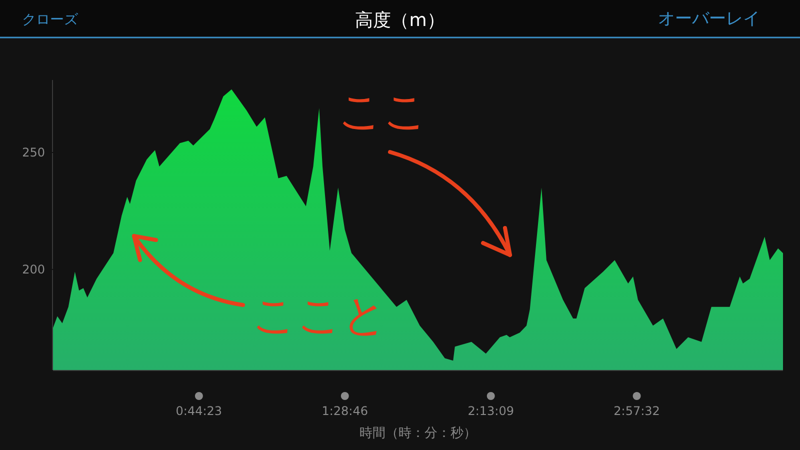  I want to click on x-axis-title: 時間（時：分：秒）, so click(418, 433).